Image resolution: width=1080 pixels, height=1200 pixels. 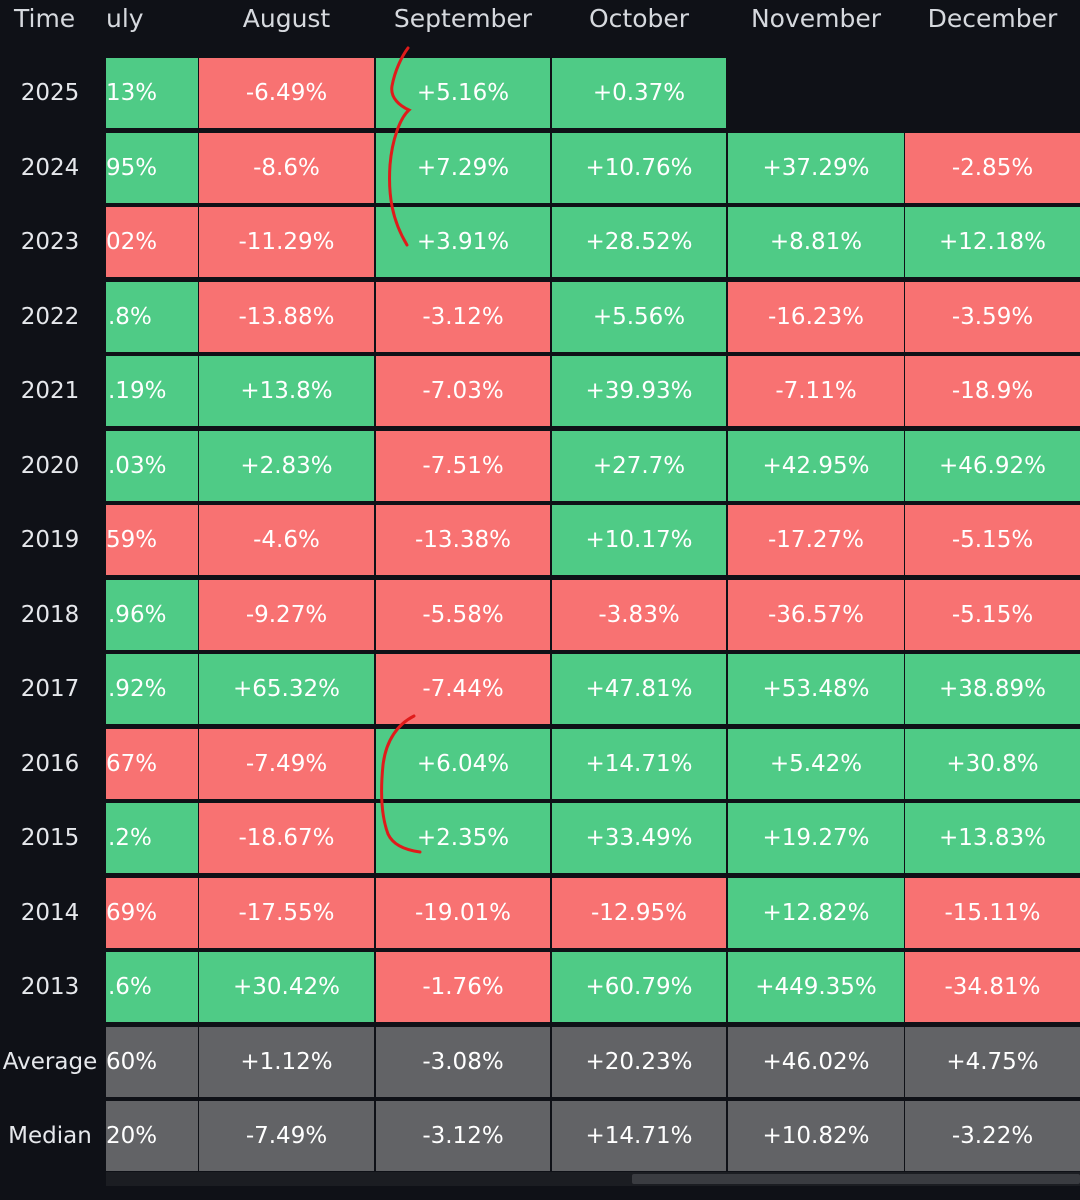 I want to click on cell-2020-1: +2.83%, so click(x=286, y=466).